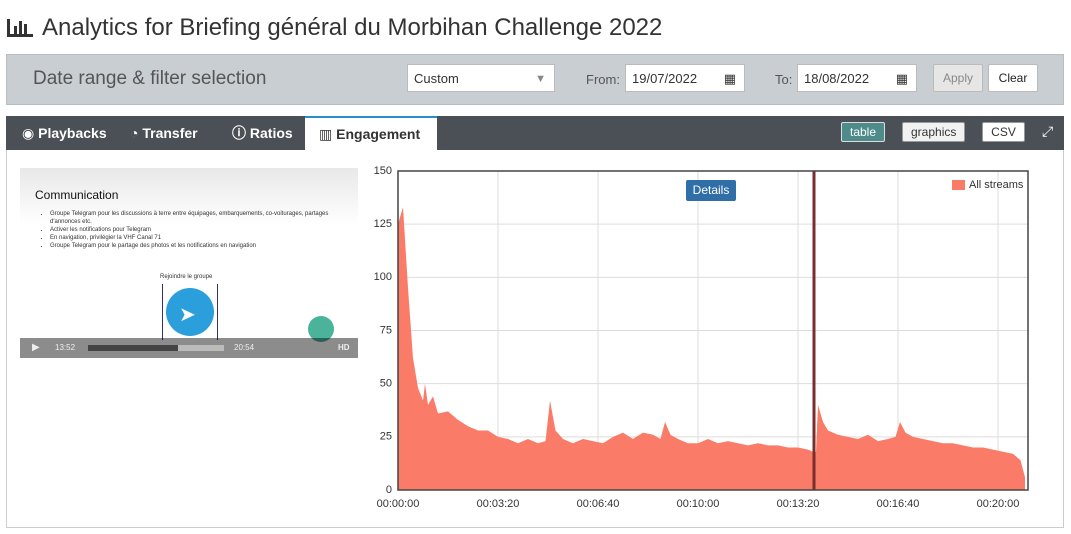 Image resolution: width=1071 pixels, height=534 pixels. What do you see at coordinates (540, 79) in the screenshot?
I see `select-arrow: ▼` at bounding box center [540, 79].